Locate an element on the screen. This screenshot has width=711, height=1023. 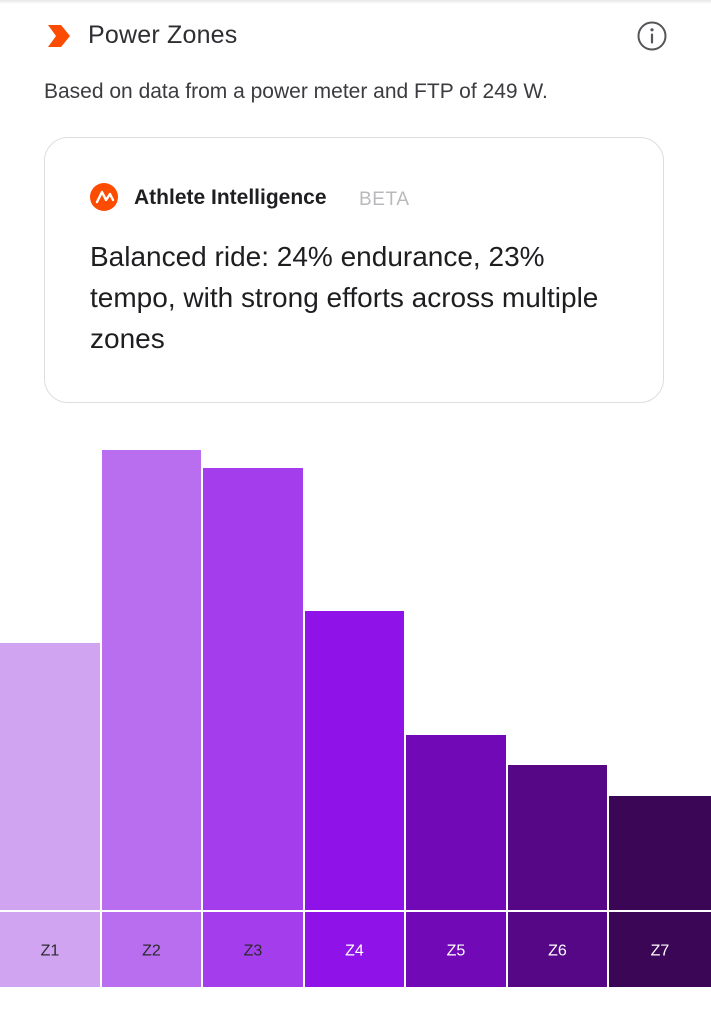
zone-label-z5: Z5 is located at coordinates (456, 951).